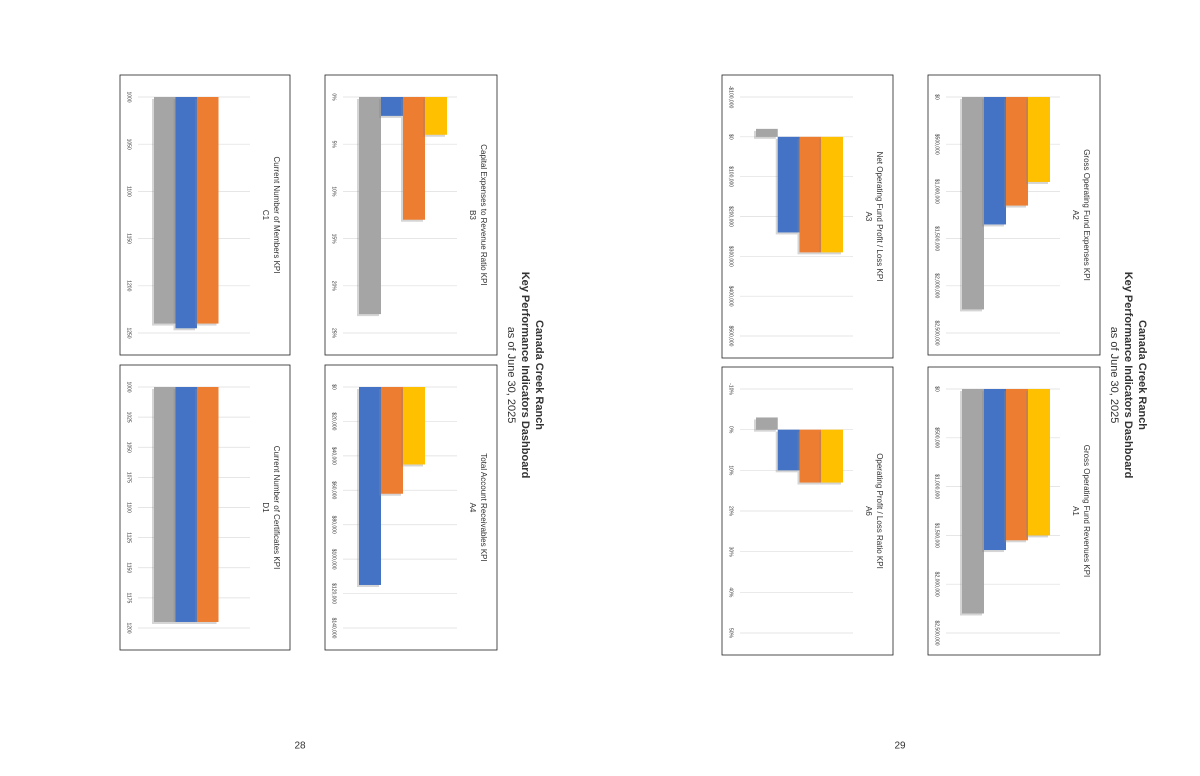 The height and width of the screenshot is (776, 1200). Describe the element at coordinates (731, 97) in the screenshot. I see `tick-label: -$100,000` at that location.